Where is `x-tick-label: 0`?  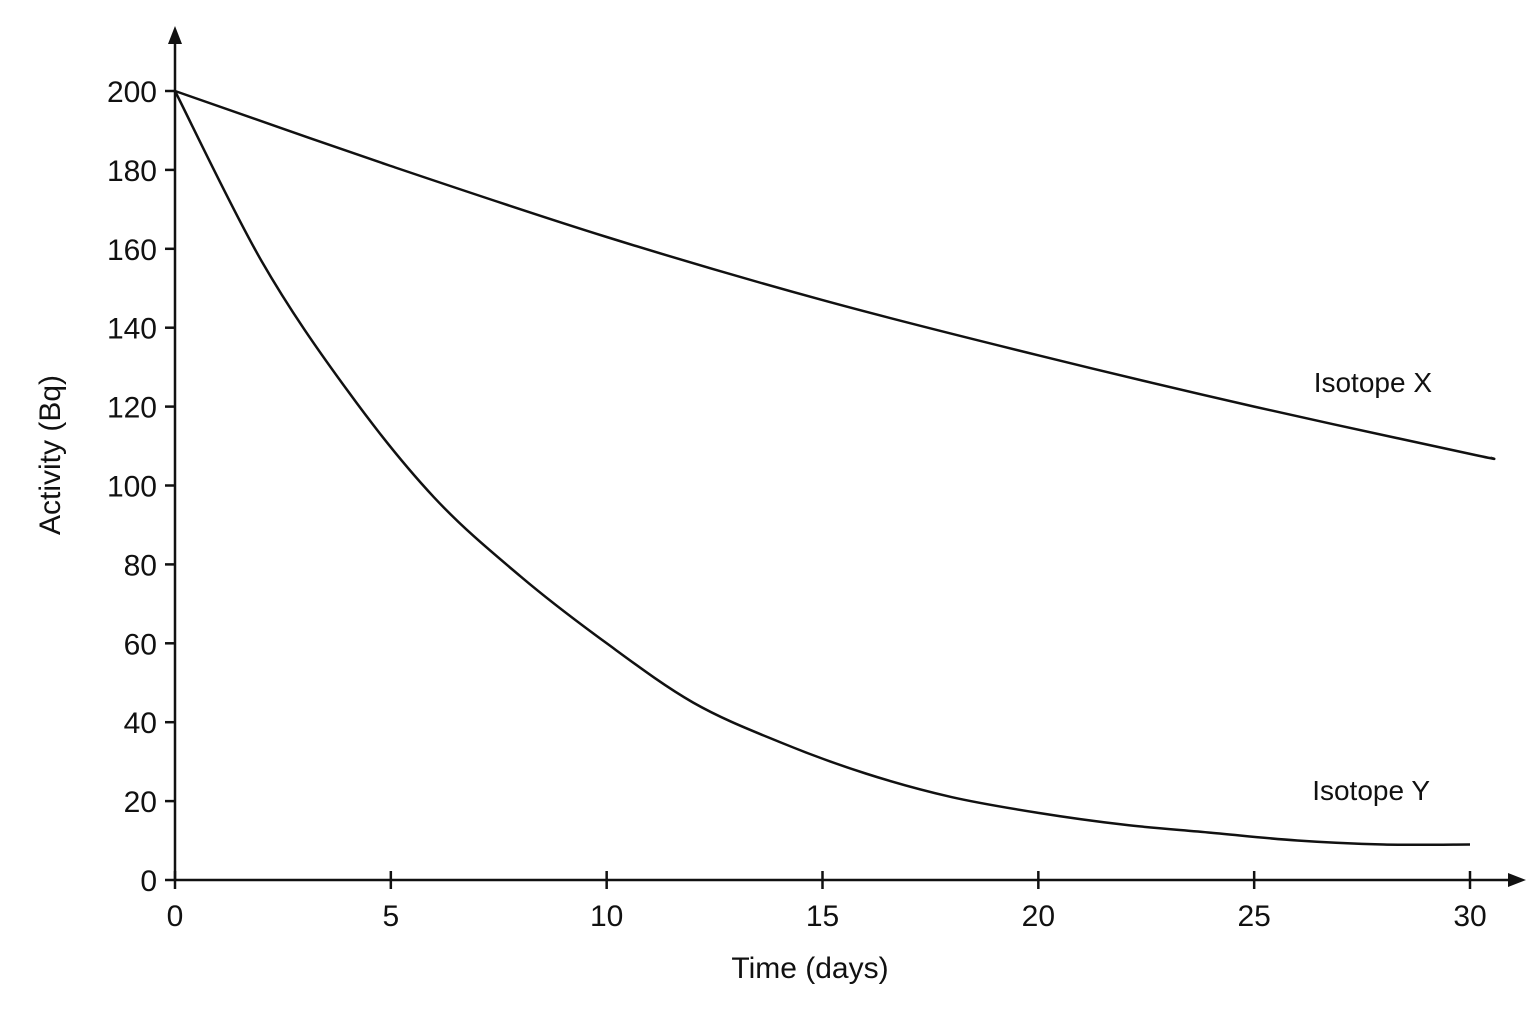 x-tick-label: 0 is located at coordinates (175, 916).